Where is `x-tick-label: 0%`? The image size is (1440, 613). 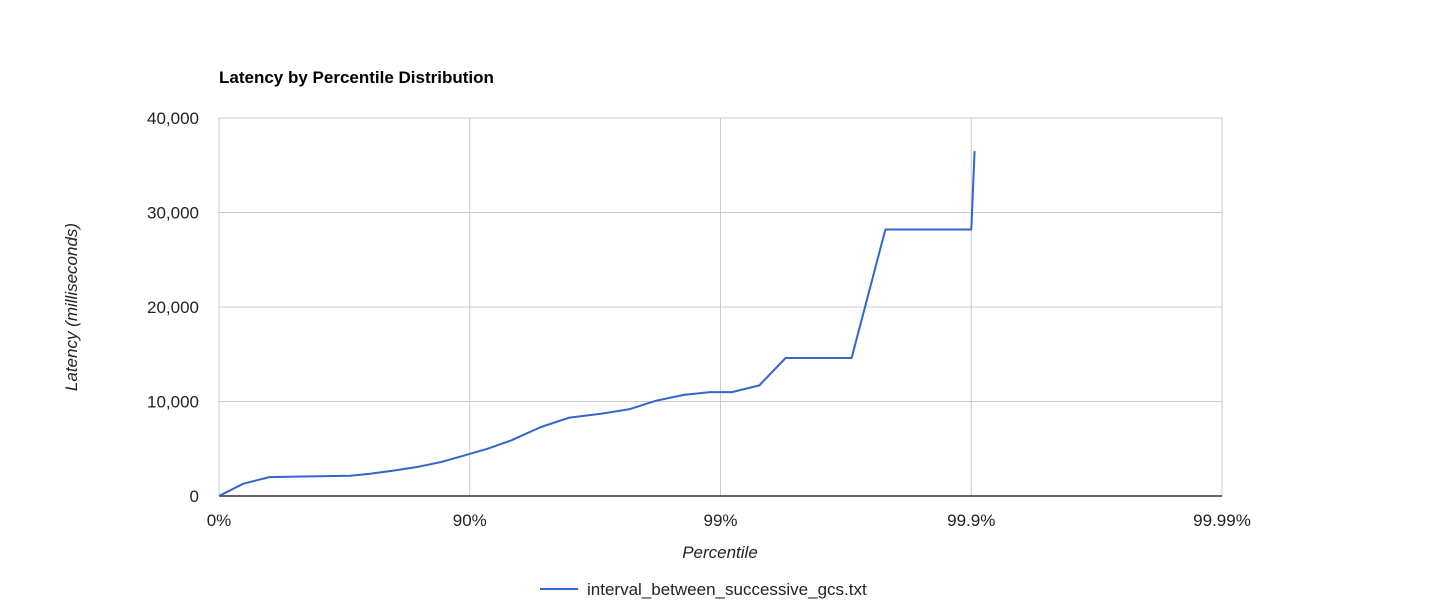 x-tick-label: 0% is located at coordinates (219, 520).